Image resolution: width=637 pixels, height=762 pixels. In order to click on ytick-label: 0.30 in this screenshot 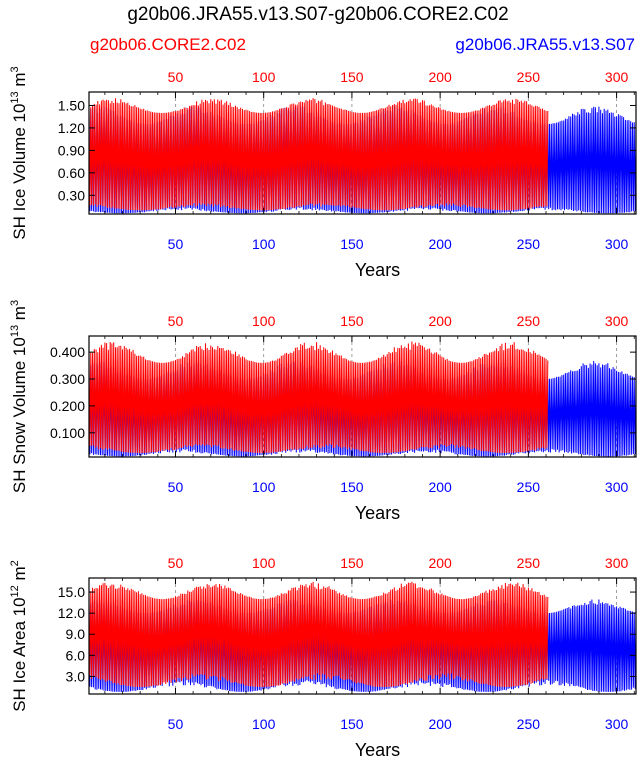, I will do `click(71, 195)`.